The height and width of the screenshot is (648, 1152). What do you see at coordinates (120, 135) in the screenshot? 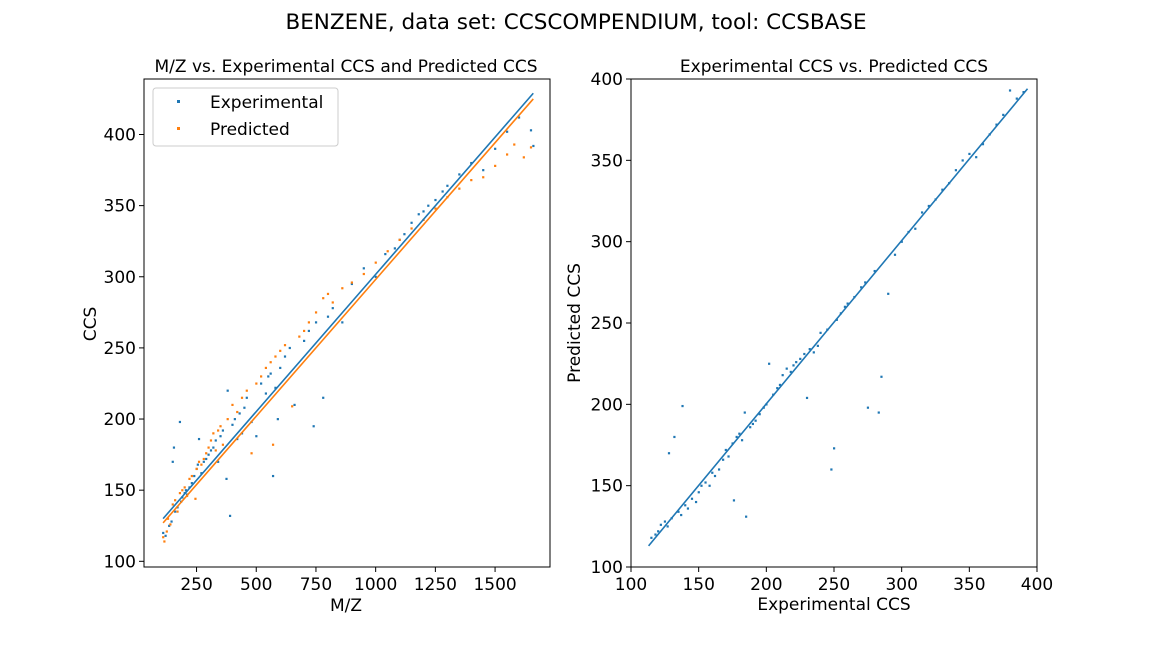
I see `left-y-tick-label: 400` at bounding box center [120, 135].